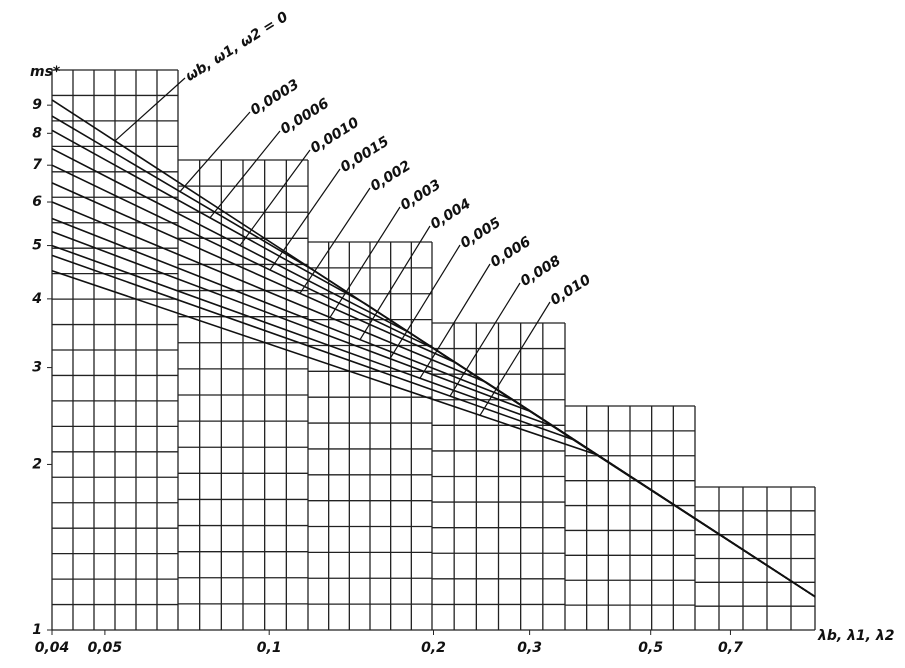 Image resolution: width=905 pixels, height=668 pixels. What do you see at coordinates (451, 214) in the screenshot?
I see `series-label: 0,004` at bounding box center [451, 214].